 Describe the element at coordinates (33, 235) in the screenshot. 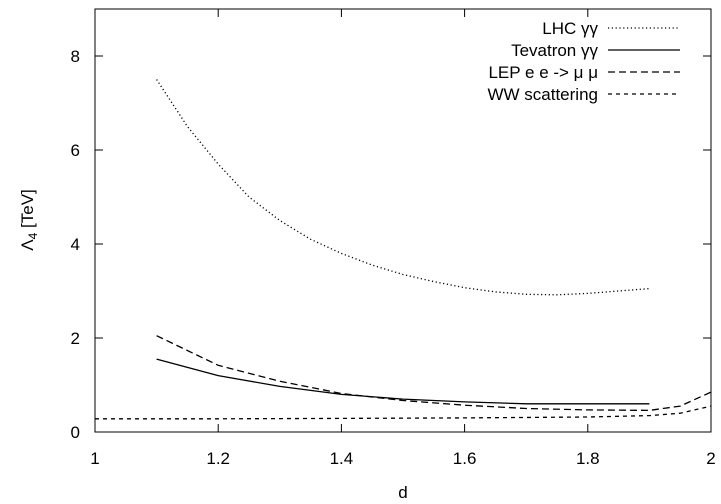

I see `y-axis-label-subscript: 4` at that location.